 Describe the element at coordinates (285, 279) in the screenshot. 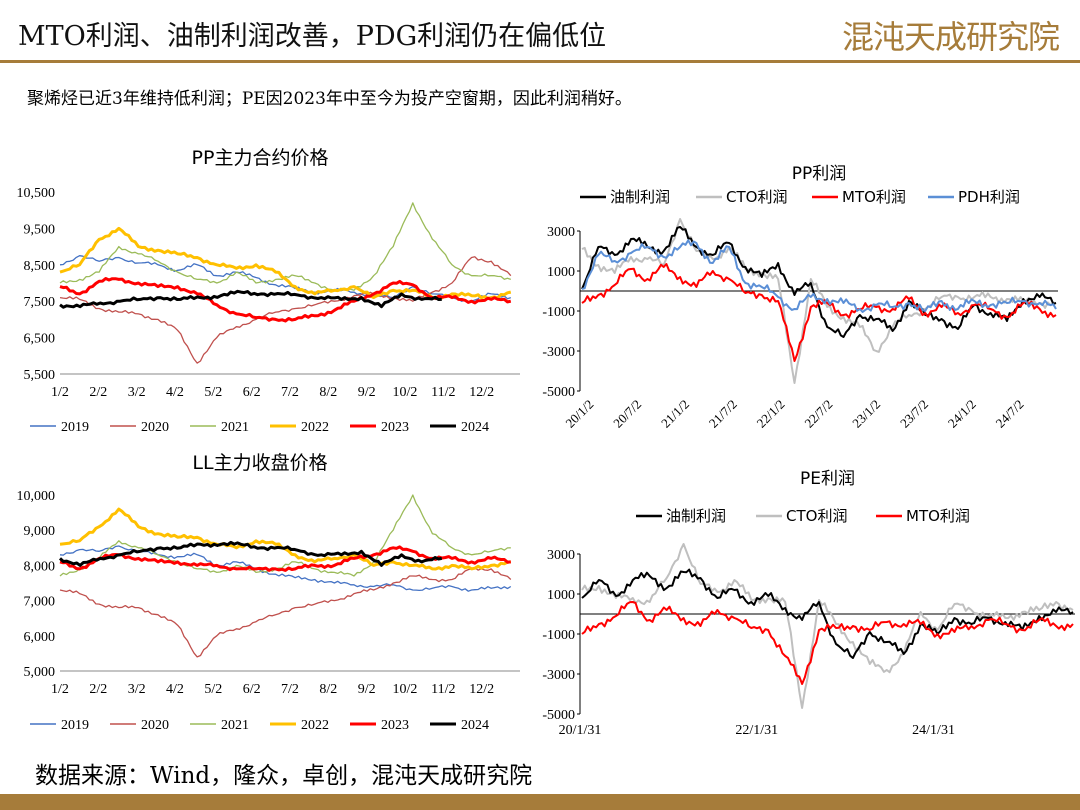

I see `series-line-2019` at that location.